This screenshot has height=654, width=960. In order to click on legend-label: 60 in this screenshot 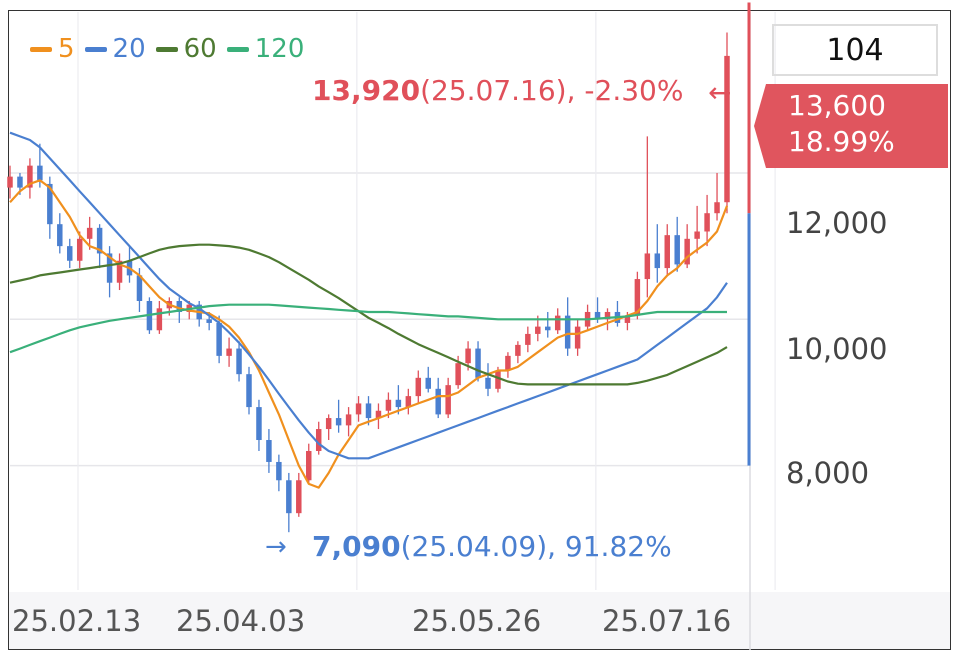, I will do `click(200, 49)`.